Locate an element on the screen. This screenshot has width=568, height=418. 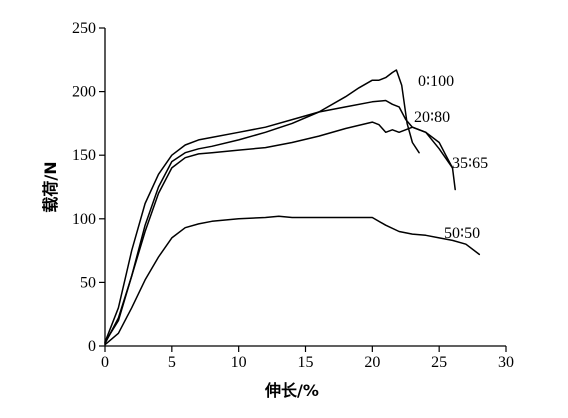
y-tick-label: 50 is located at coordinates (88, 282).